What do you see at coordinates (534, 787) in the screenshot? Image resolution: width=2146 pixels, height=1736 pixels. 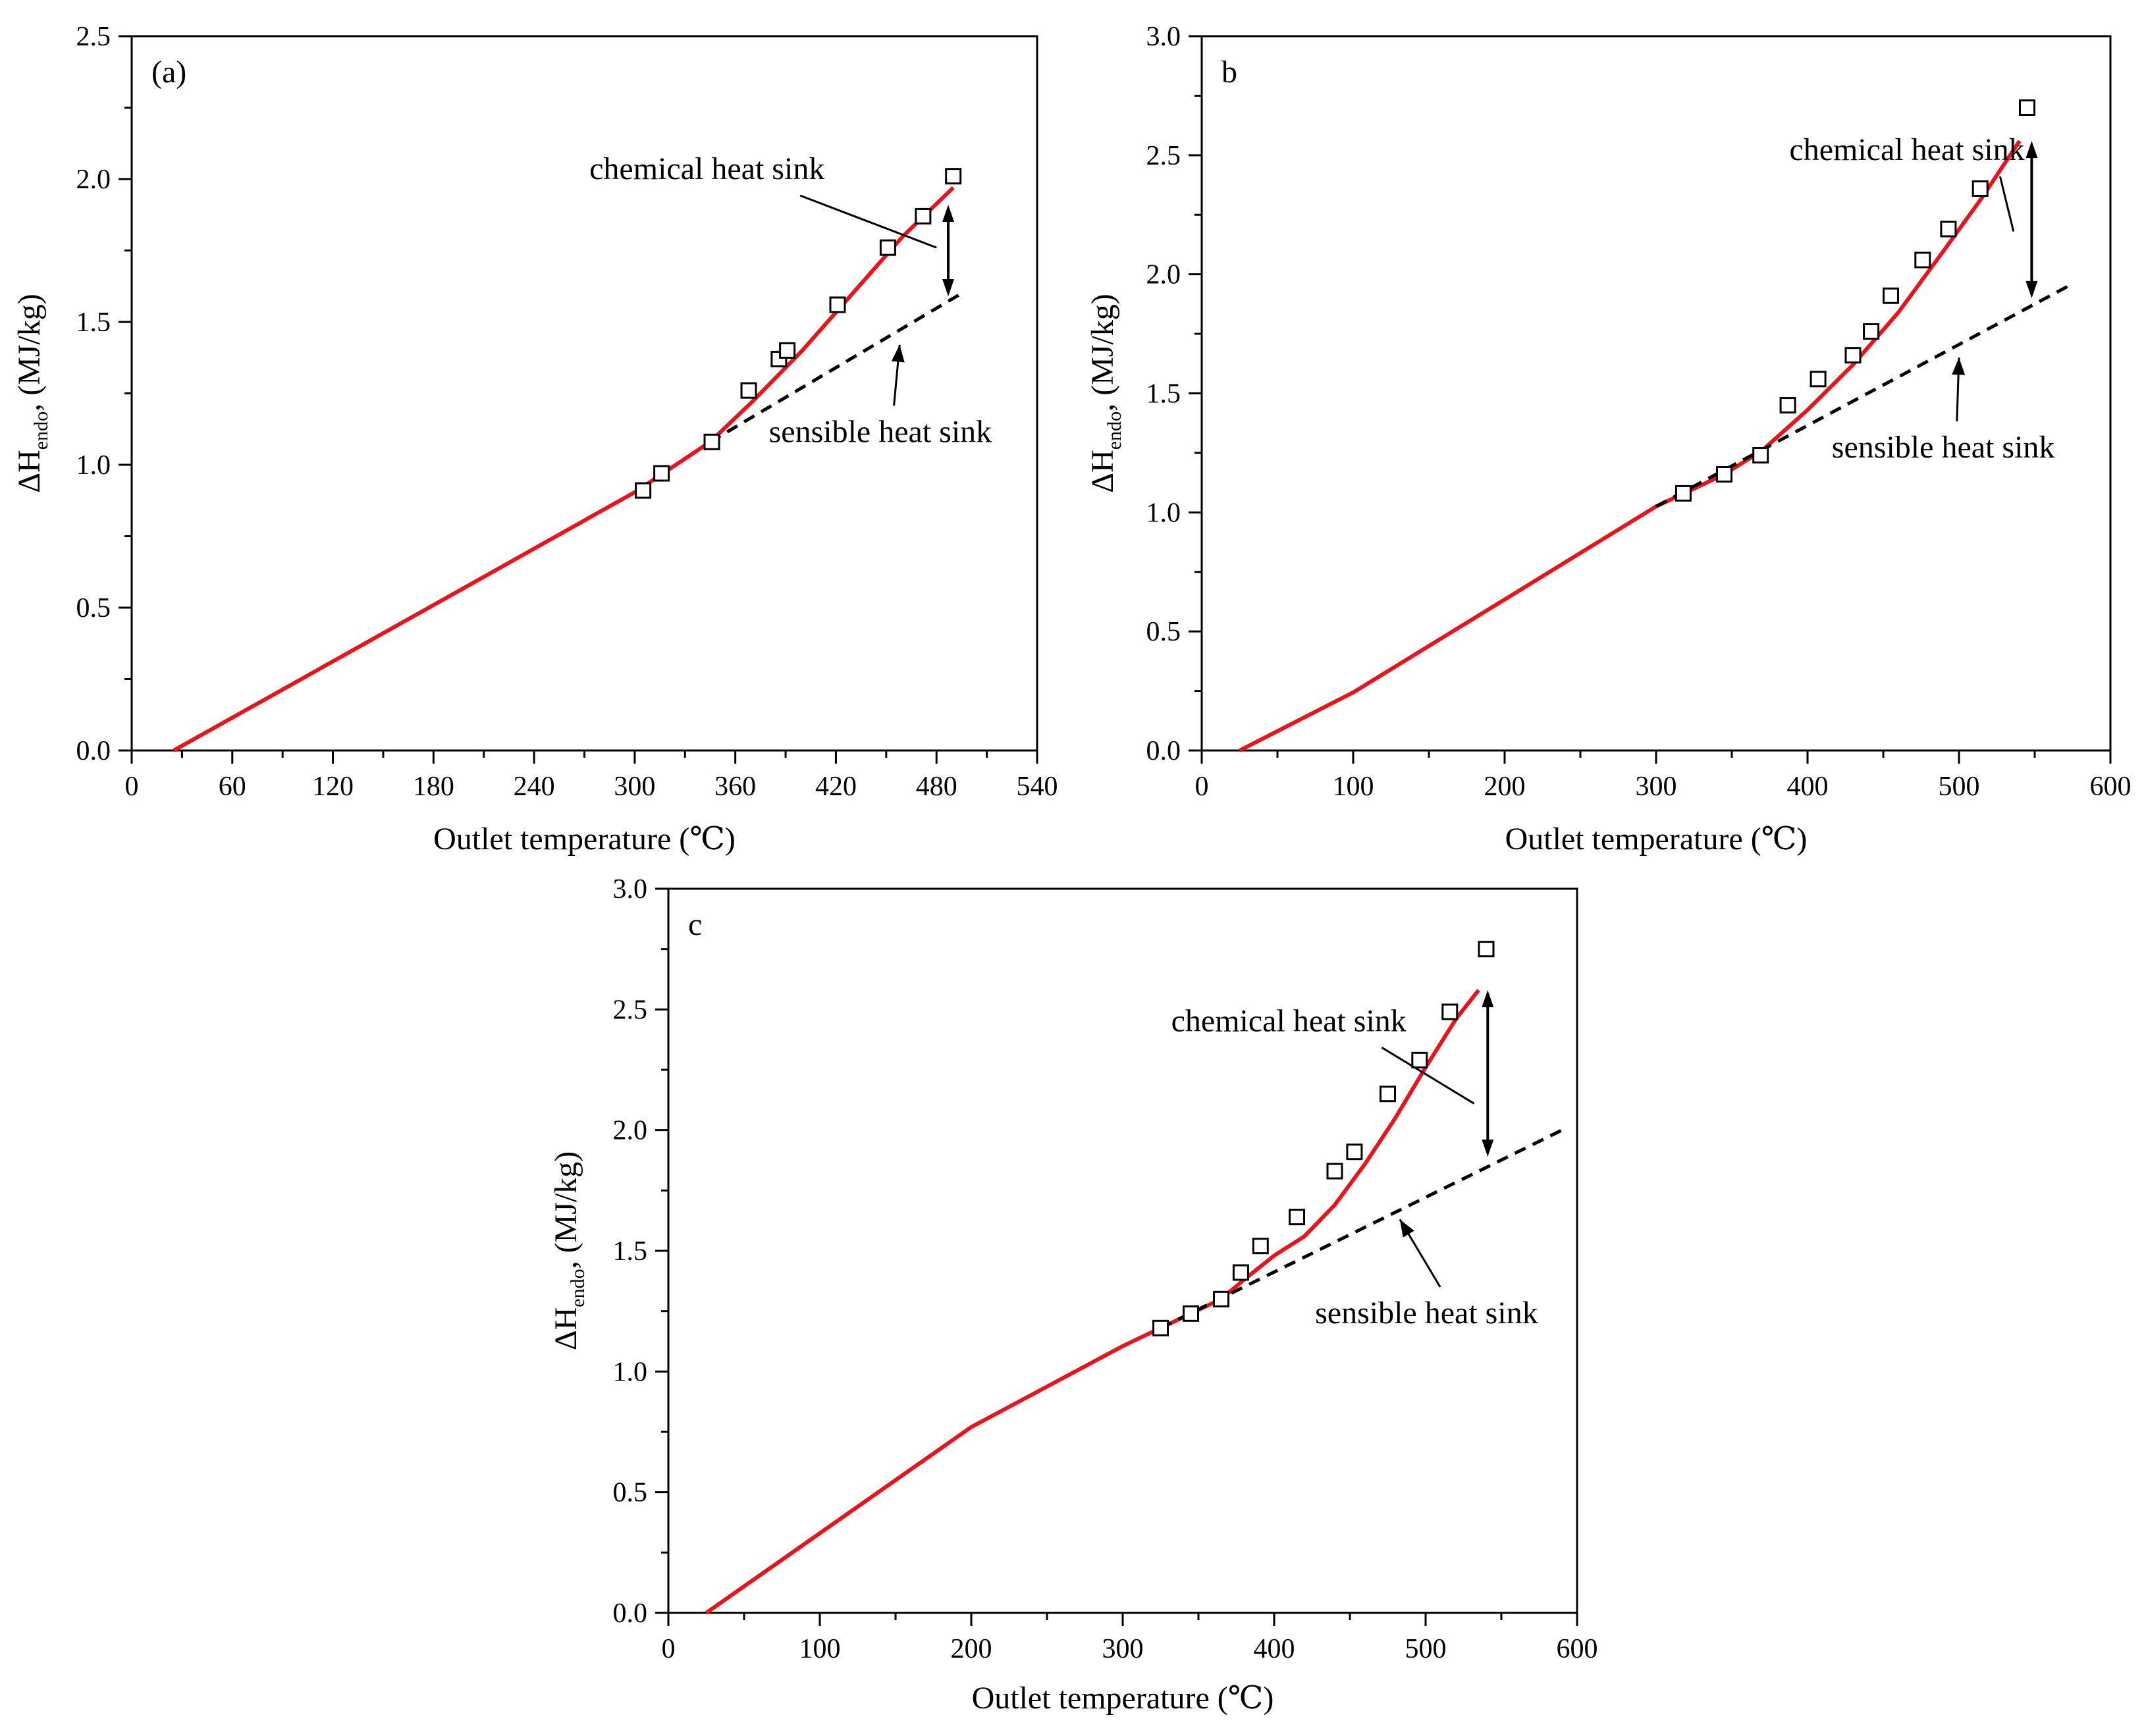 I see `x-tick-label: 240` at bounding box center [534, 787].